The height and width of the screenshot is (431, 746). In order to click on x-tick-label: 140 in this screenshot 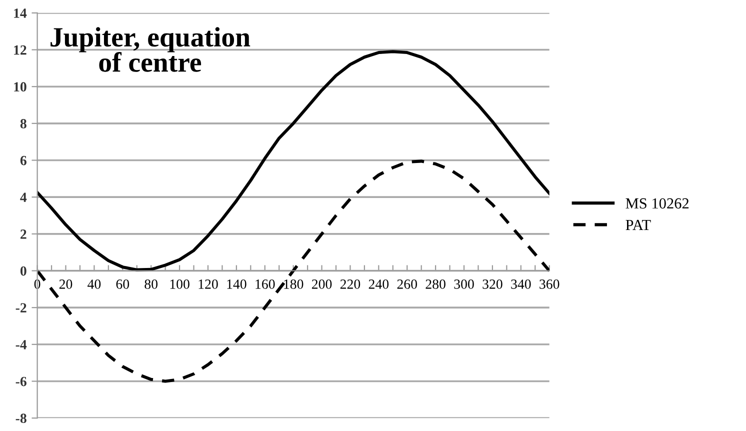, I will do `click(236, 284)`.